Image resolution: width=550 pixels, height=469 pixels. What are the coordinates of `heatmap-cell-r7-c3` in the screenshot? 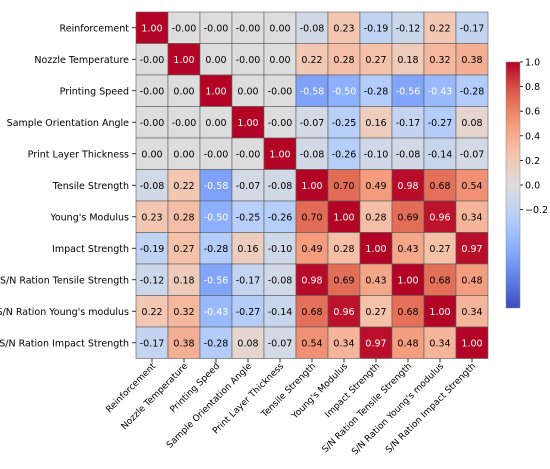 It's located at (248, 248).